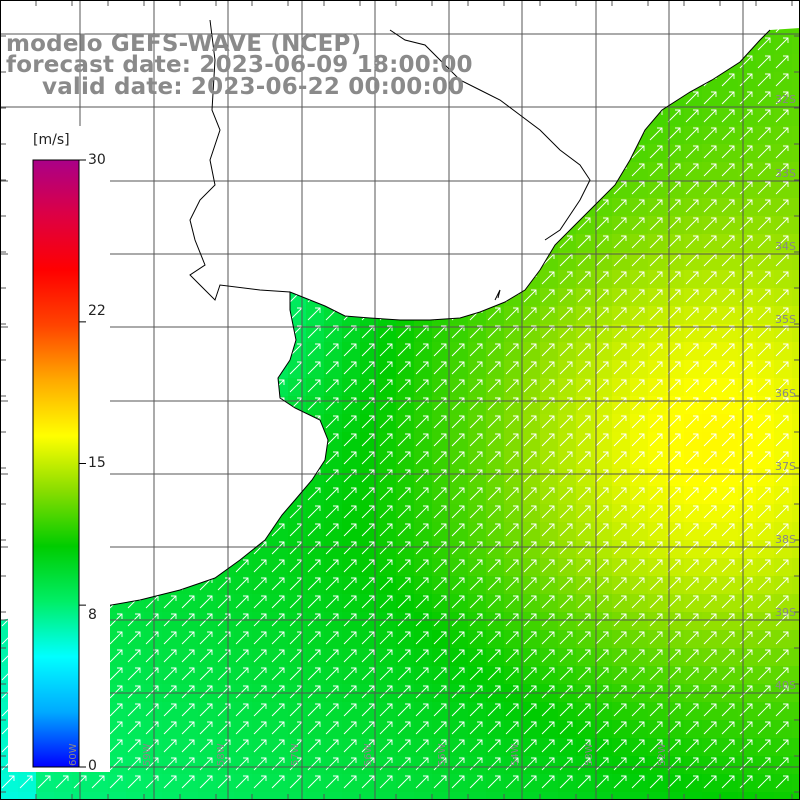  Describe the element at coordinates (97, 160) in the screenshot. I see `colorbar-tick: 30` at that location.